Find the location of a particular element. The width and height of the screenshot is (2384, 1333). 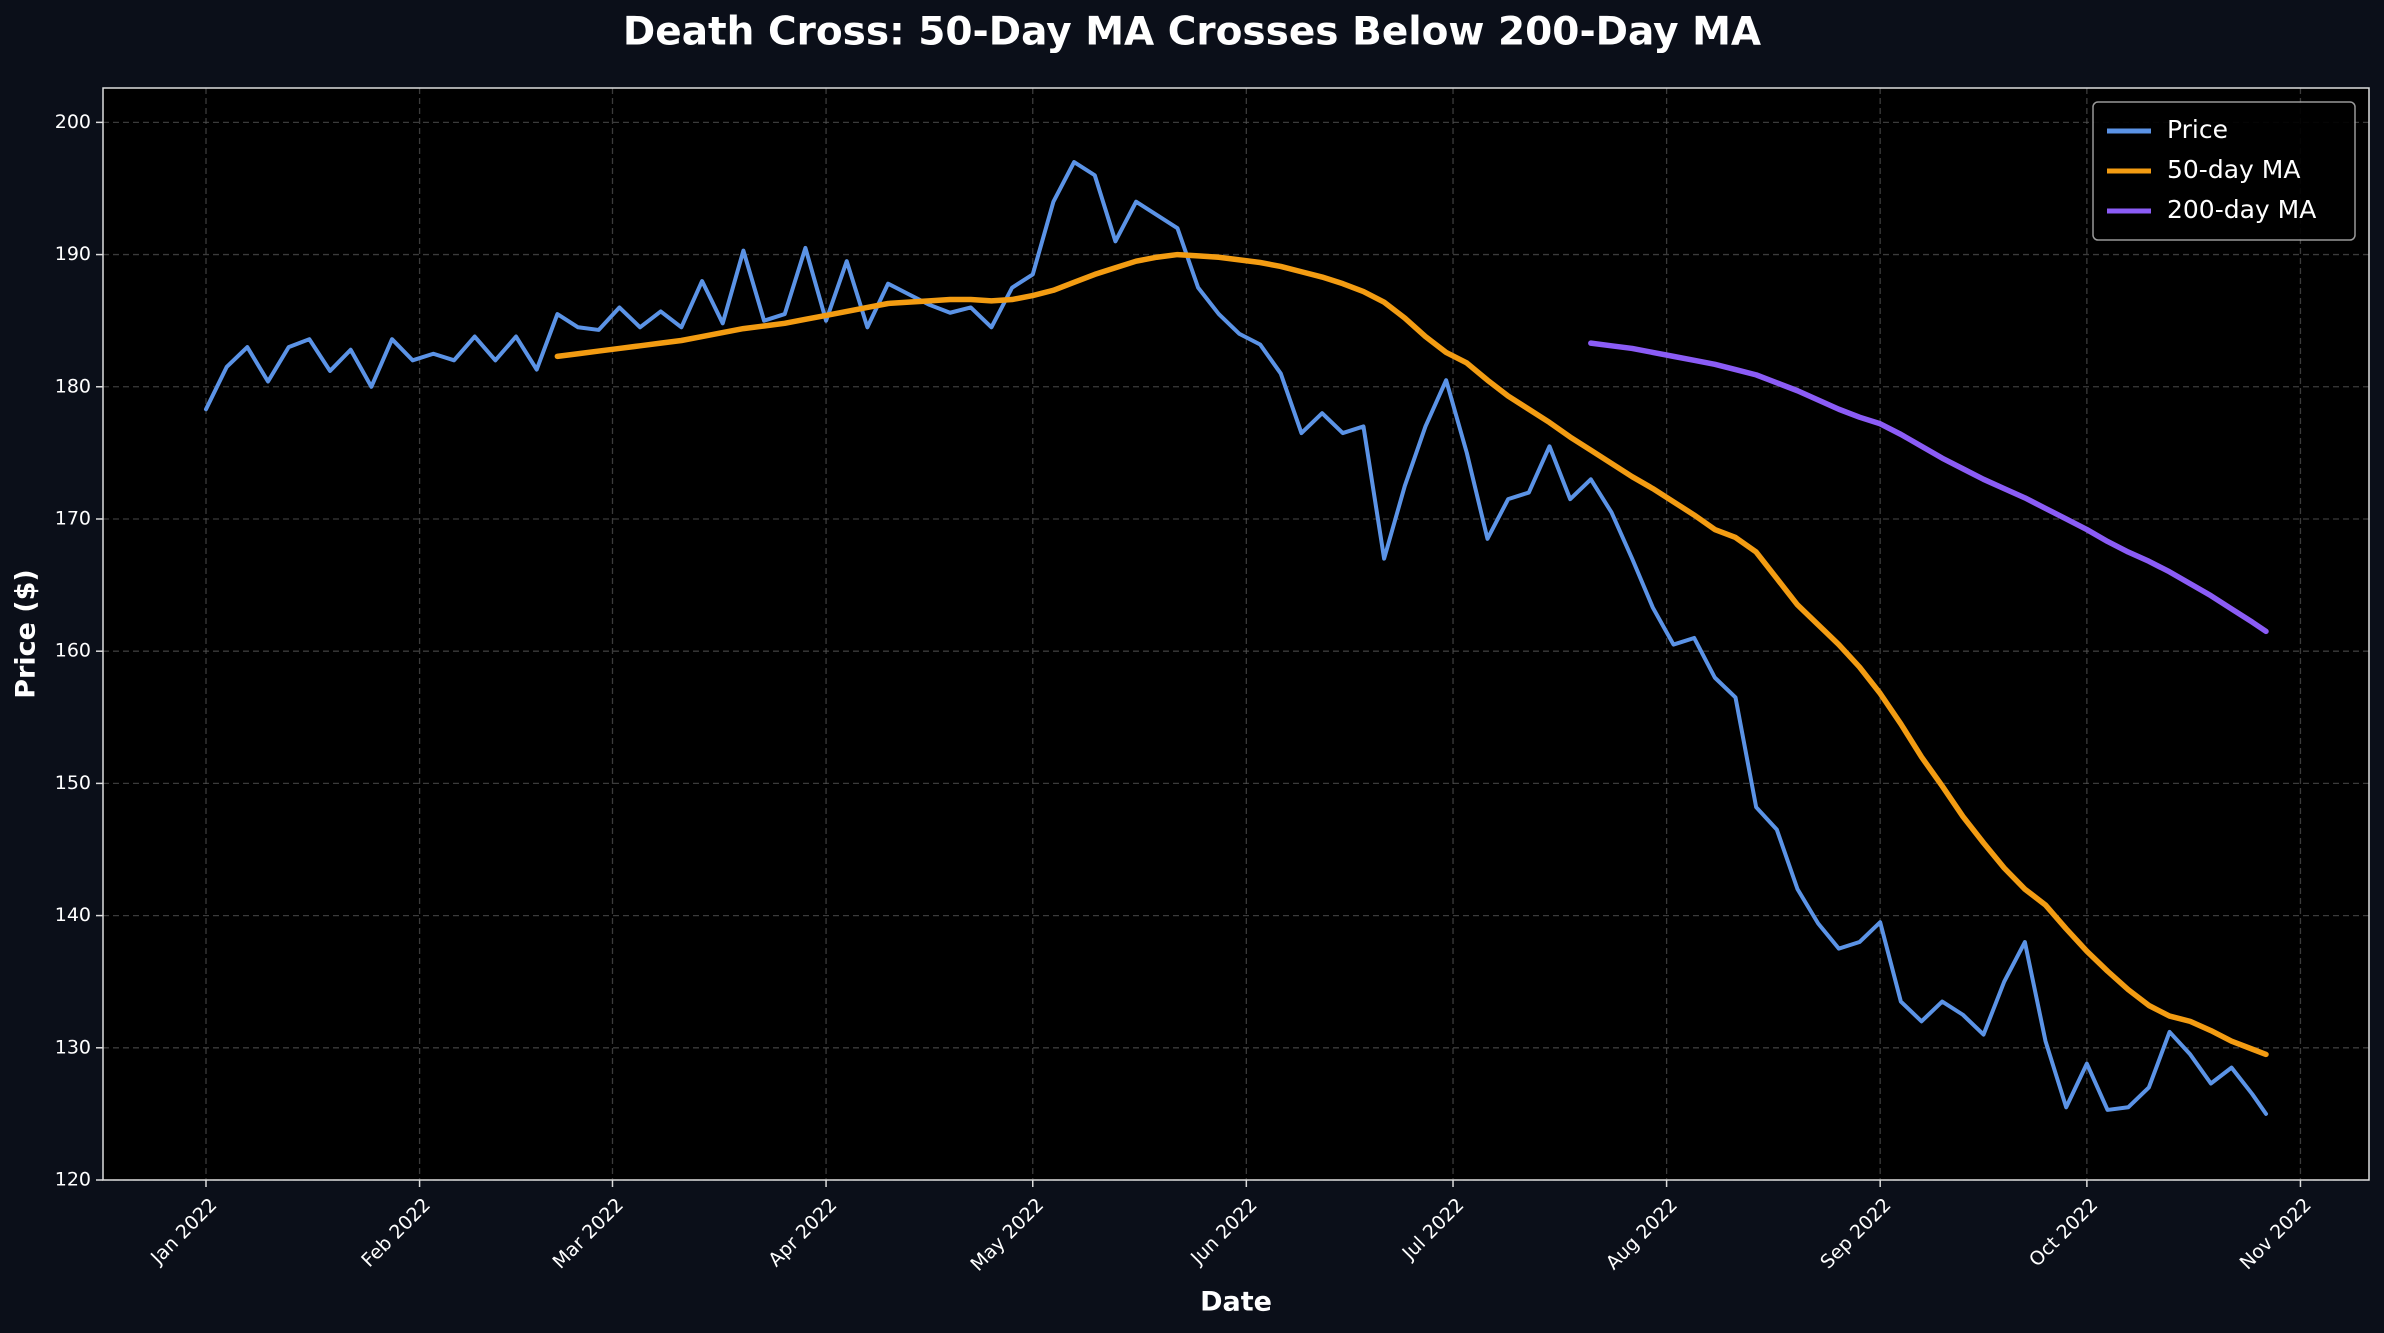

legend-label: 200-day MA is located at coordinates (2241, 209).